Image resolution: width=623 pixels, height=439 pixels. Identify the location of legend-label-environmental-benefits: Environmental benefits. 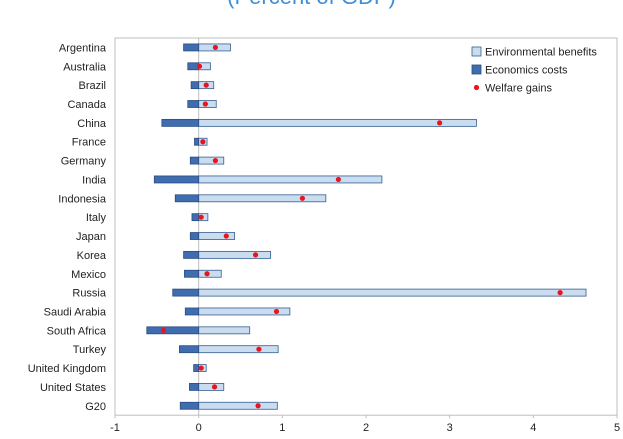
(541, 53).